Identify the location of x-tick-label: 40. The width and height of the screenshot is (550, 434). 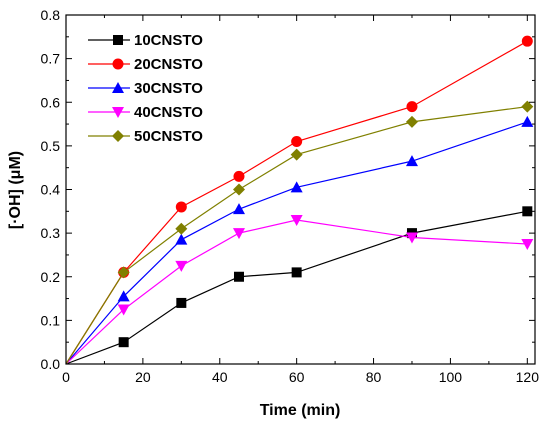
(220, 377).